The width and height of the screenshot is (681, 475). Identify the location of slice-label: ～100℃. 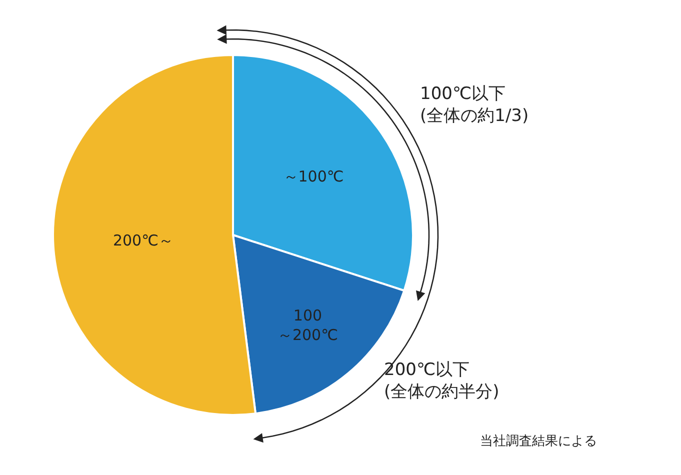
(313, 177).